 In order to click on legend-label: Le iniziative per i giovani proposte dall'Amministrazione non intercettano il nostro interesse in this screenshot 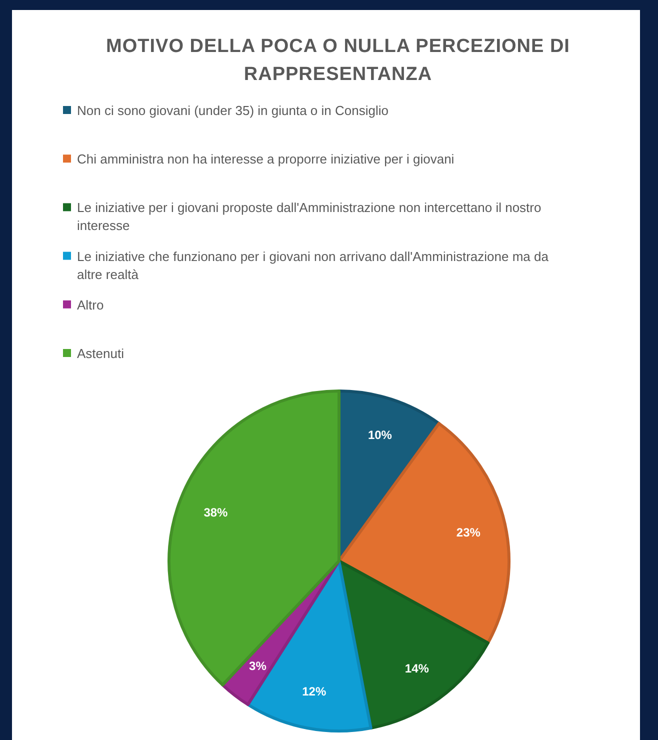, I will do `click(309, 217)`.